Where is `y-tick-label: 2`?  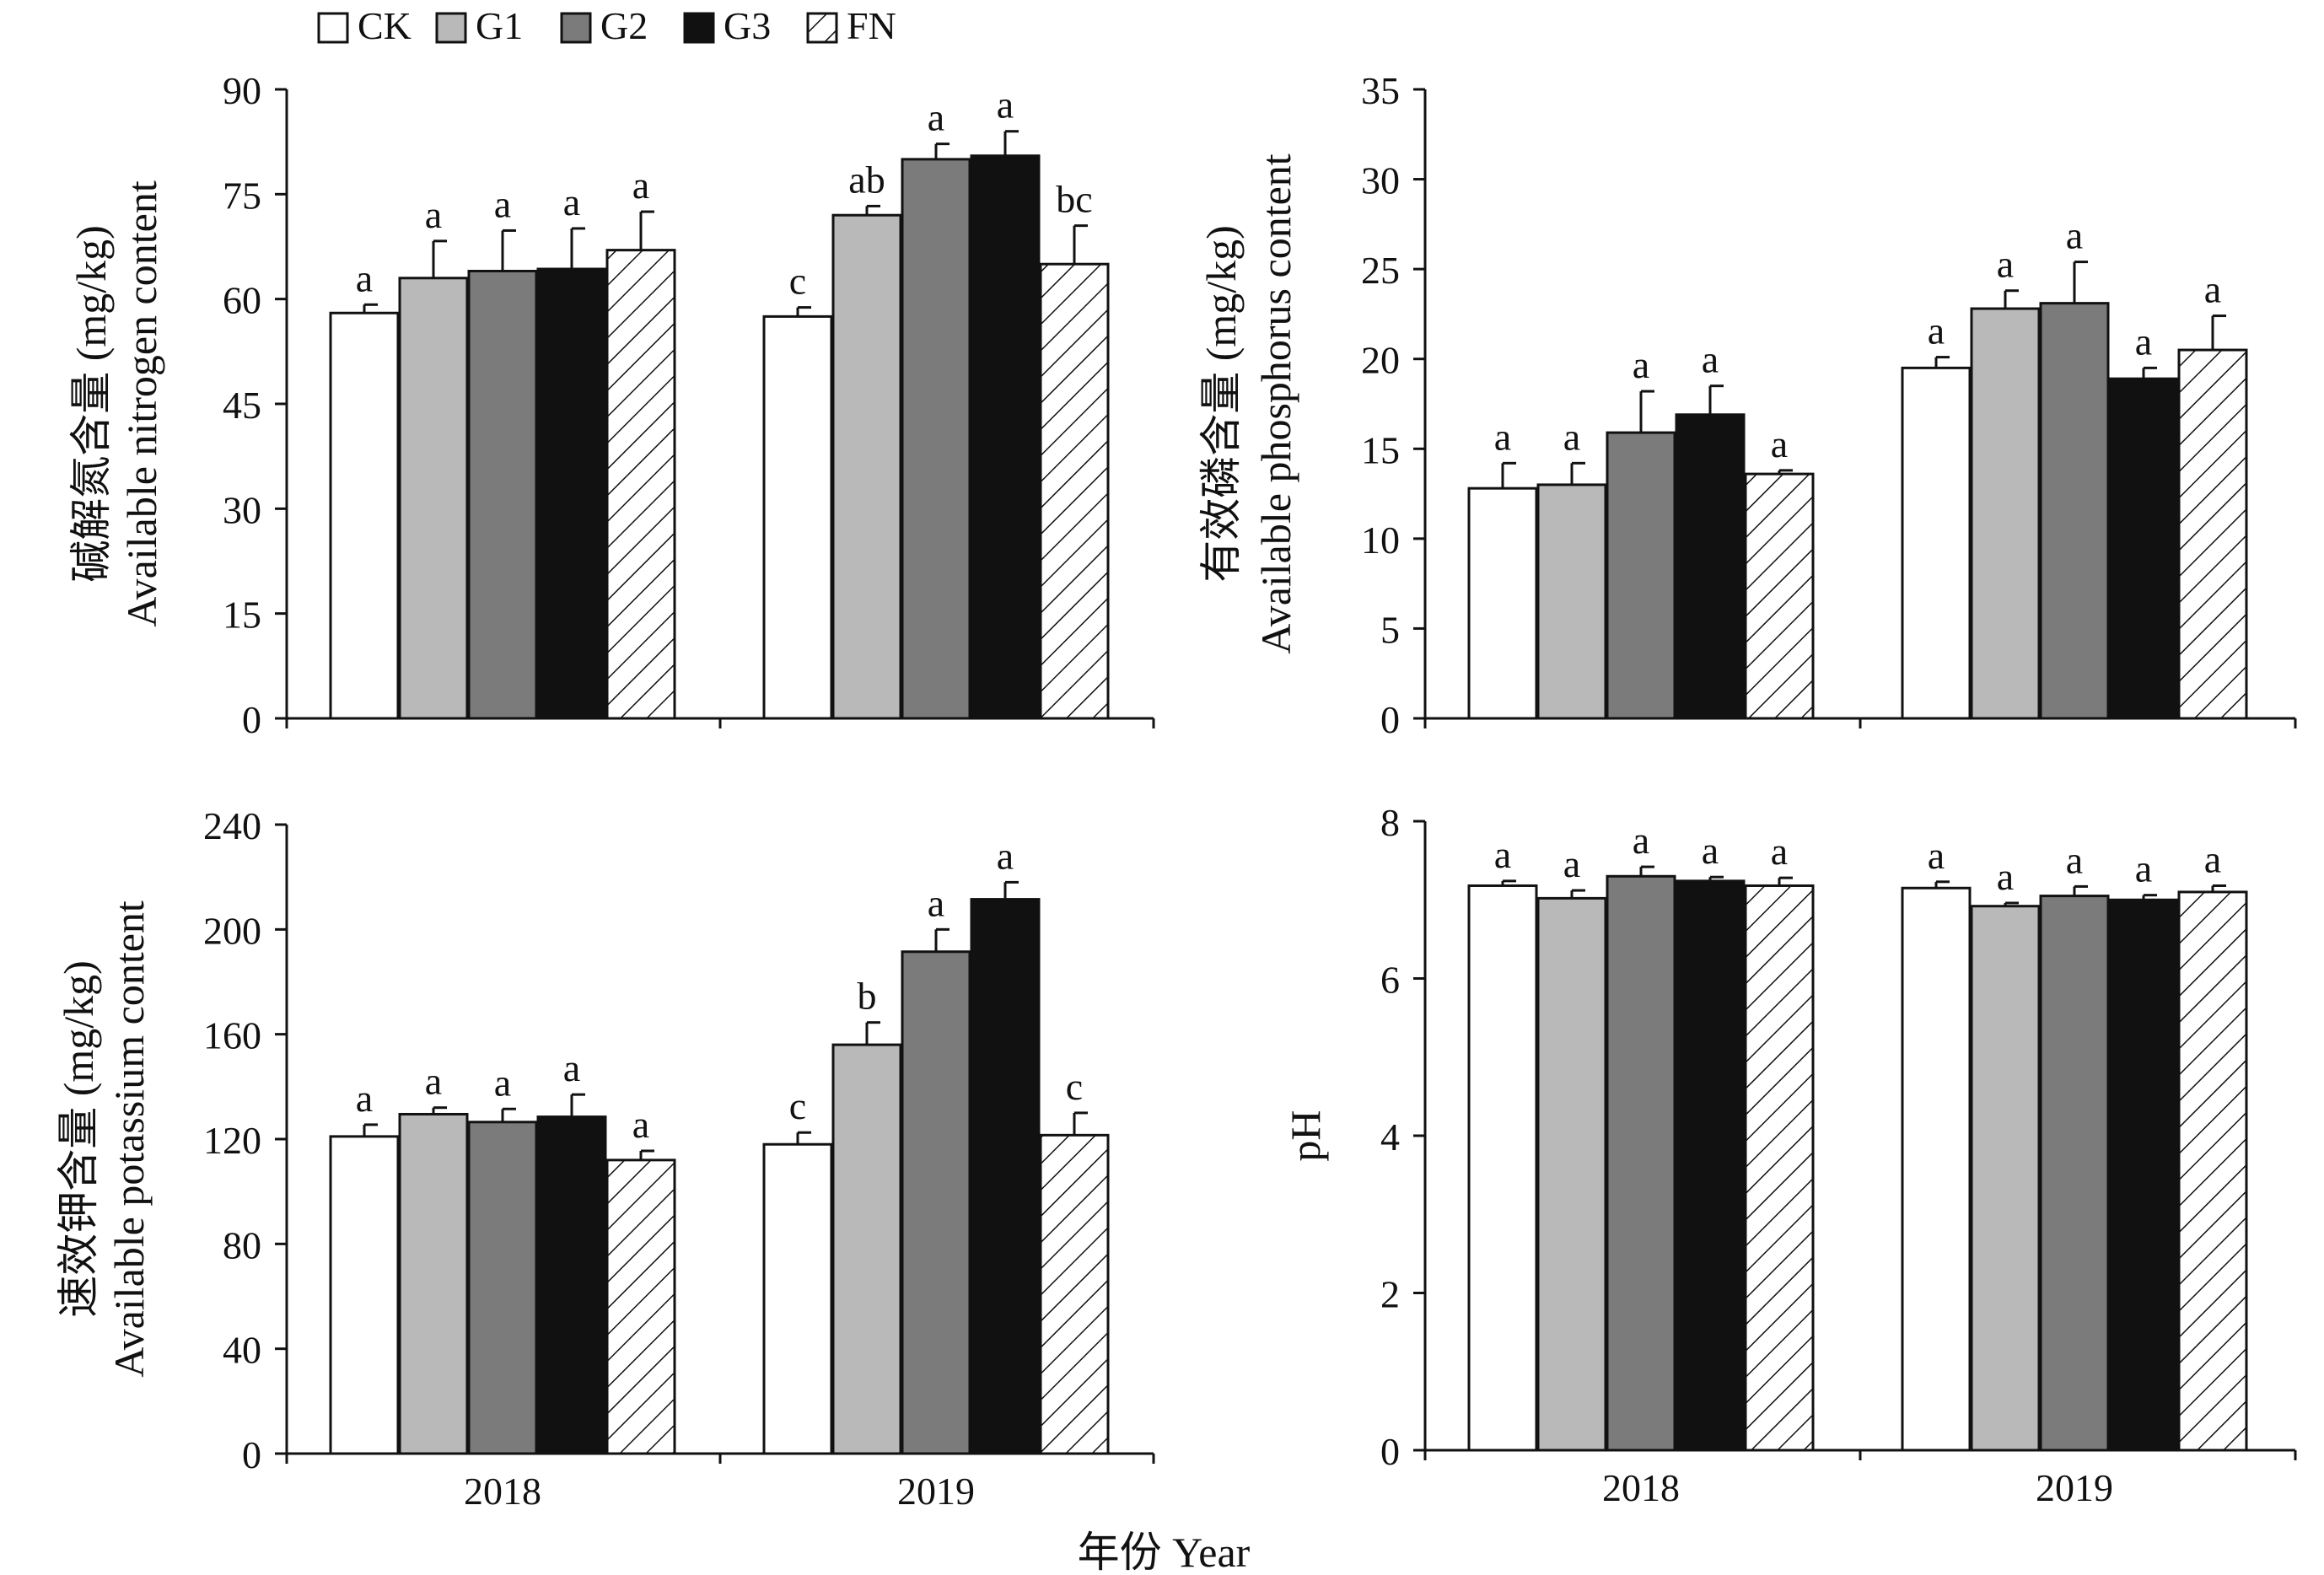
y-tick-label: 2 is located at coordinates (1390, 1294).